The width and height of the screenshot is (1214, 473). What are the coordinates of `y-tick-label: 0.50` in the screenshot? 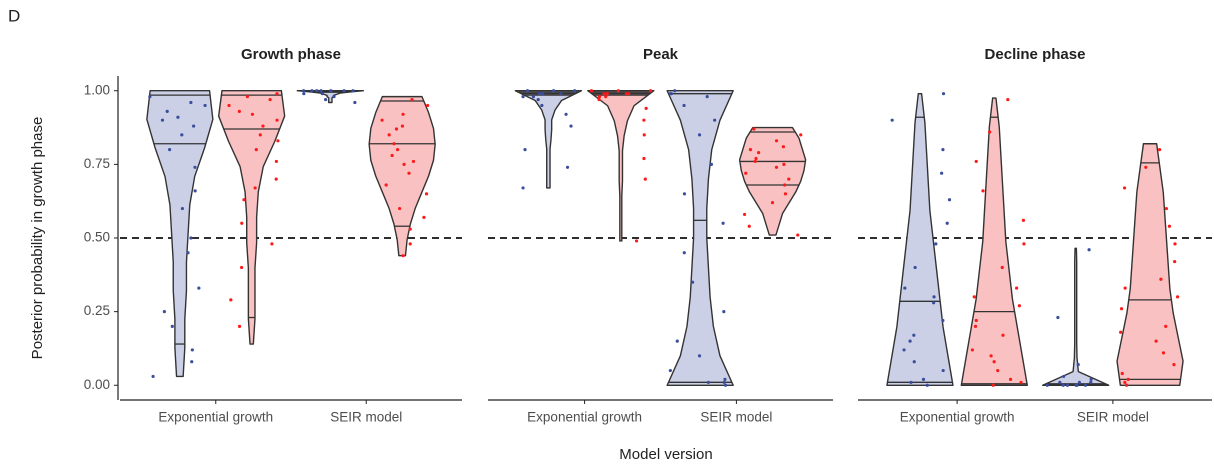 It's located at (97, 237).